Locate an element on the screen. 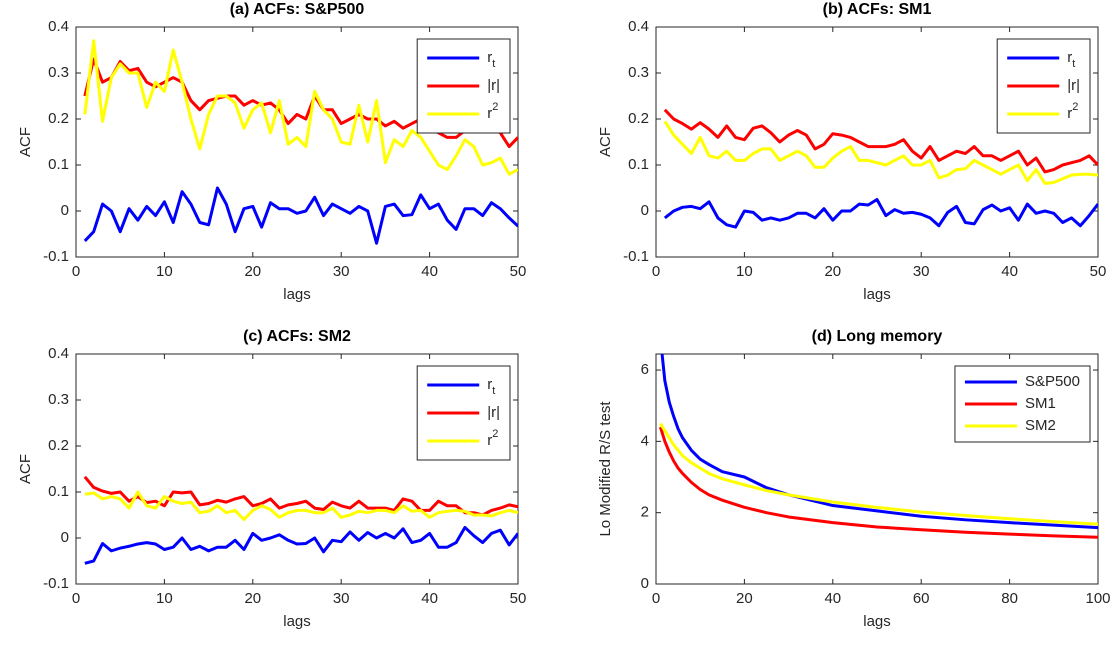  legend: S&P500 SM1 SM2 is located at coordinates (1022, 404).